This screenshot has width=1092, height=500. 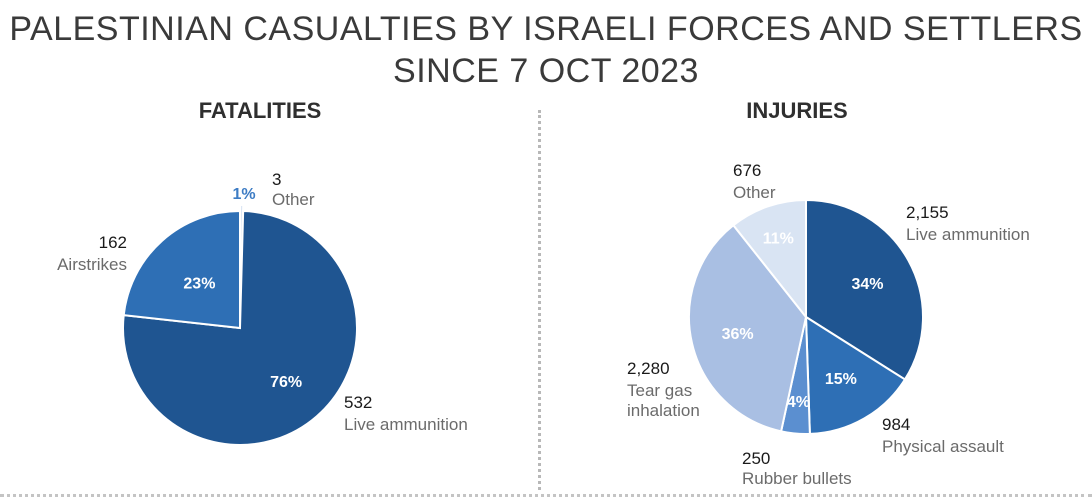 I want to click on injuries-label-tear-gas-inhalation: Tear gas inhalation, so click(x=663, y=400).